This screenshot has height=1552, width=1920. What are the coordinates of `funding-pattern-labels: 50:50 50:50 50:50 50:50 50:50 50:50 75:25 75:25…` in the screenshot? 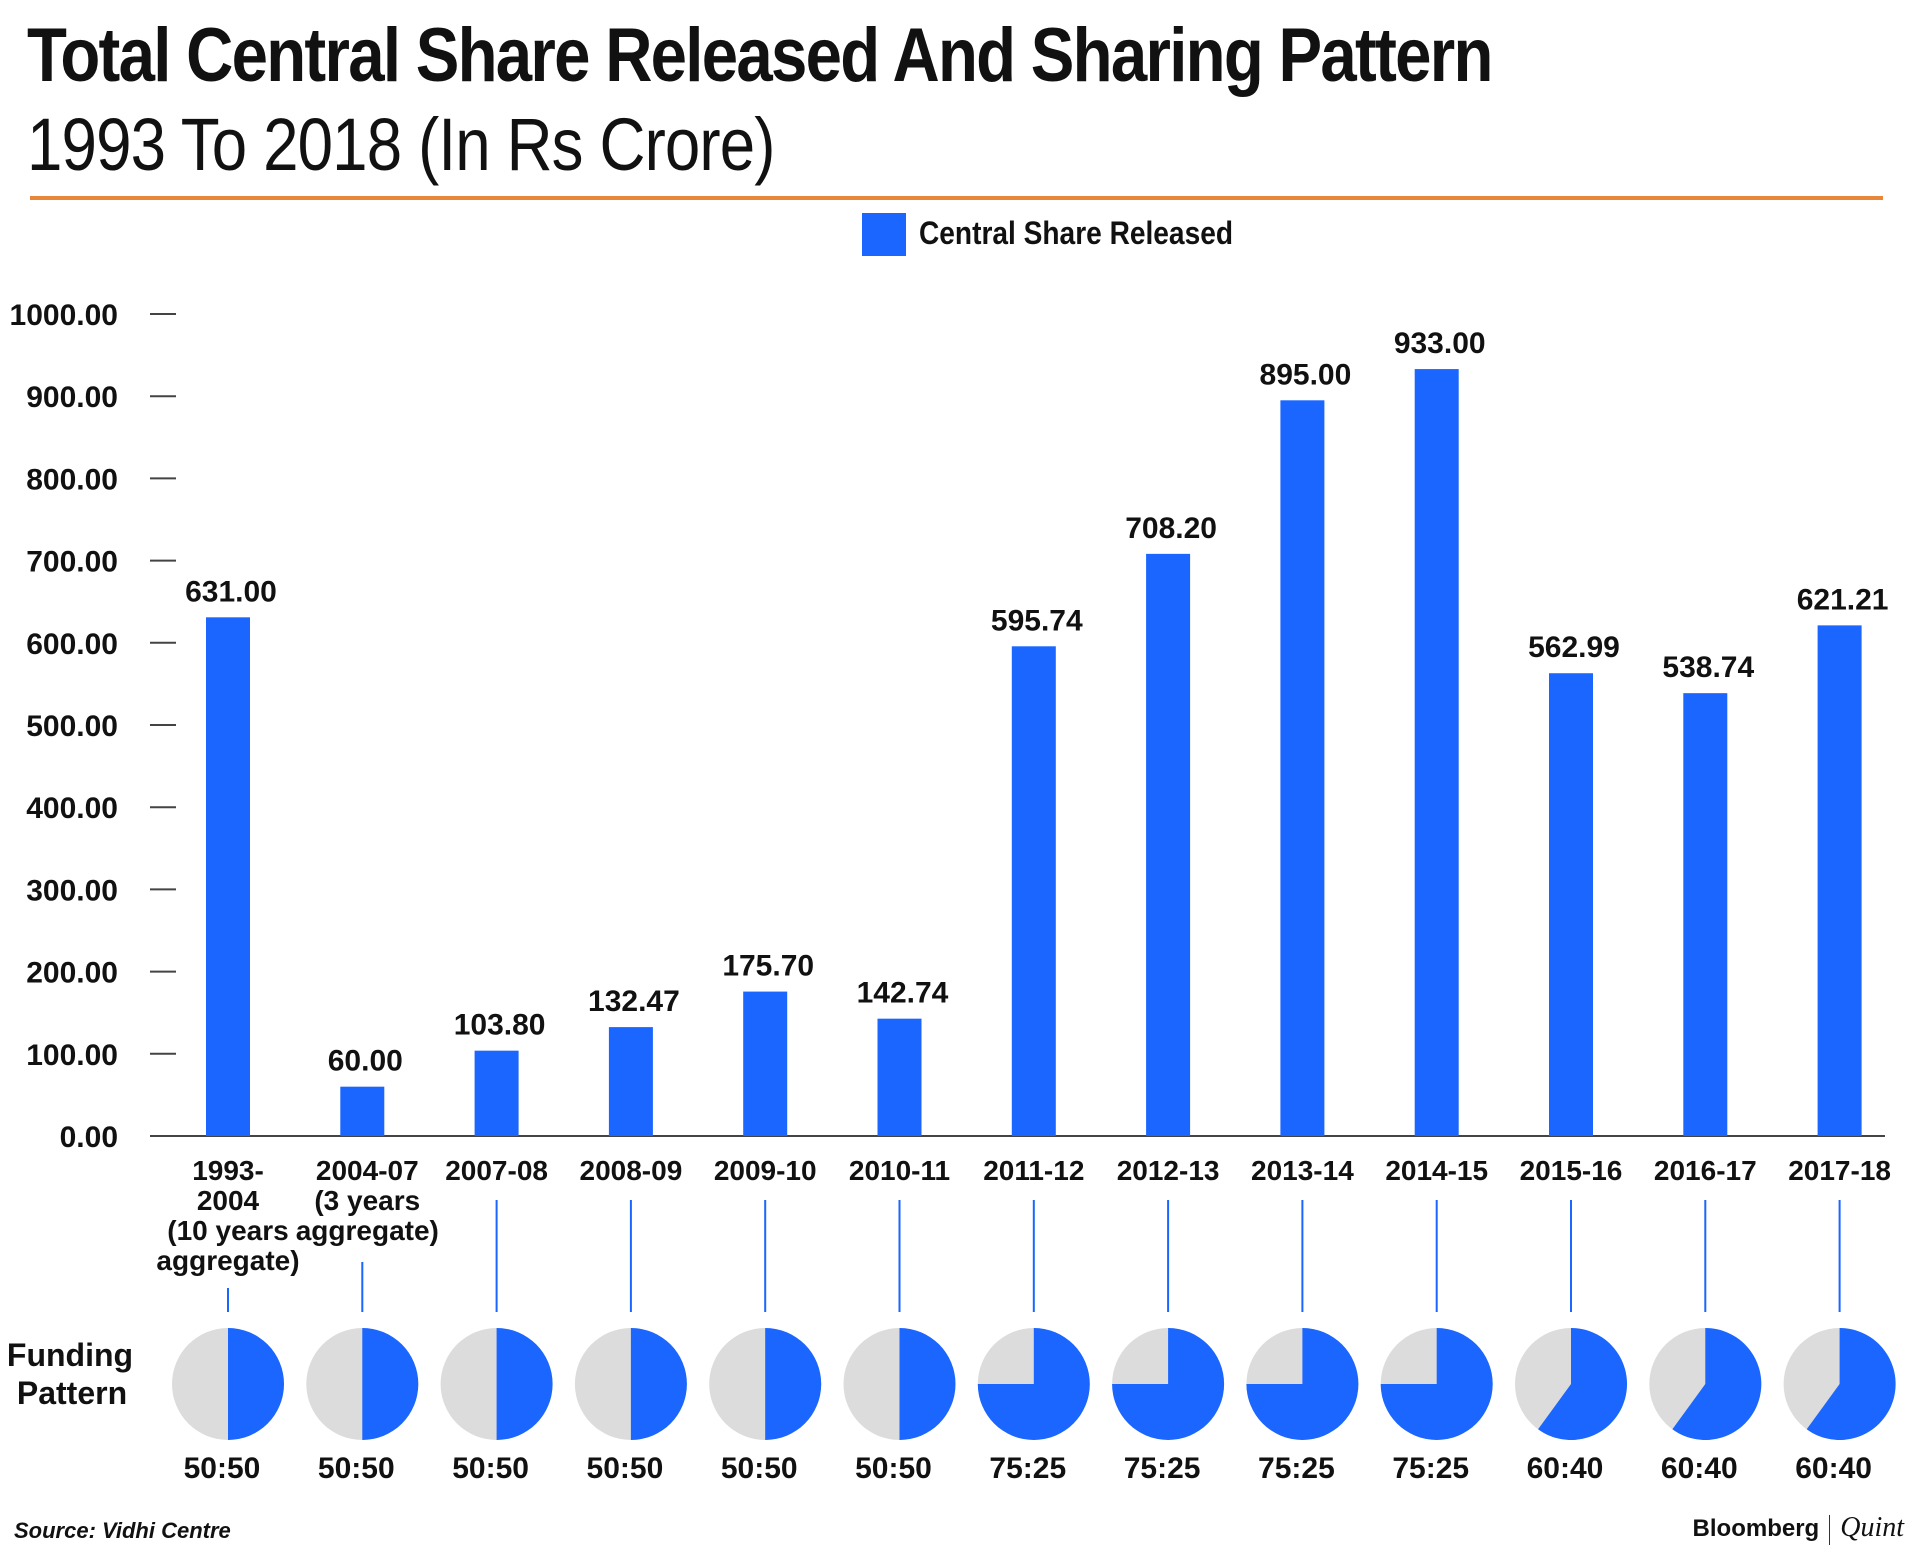 It's located at (1028, 1468).